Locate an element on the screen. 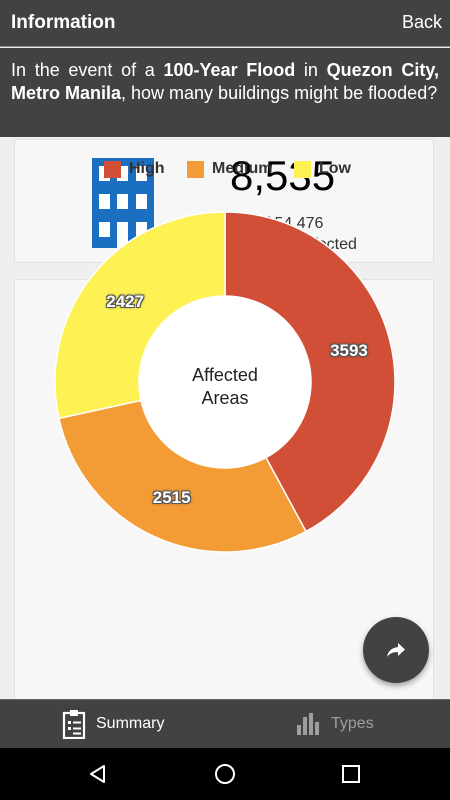 The image size is (450, 800). legend-item-high: High is located at coordinates (134, 169).